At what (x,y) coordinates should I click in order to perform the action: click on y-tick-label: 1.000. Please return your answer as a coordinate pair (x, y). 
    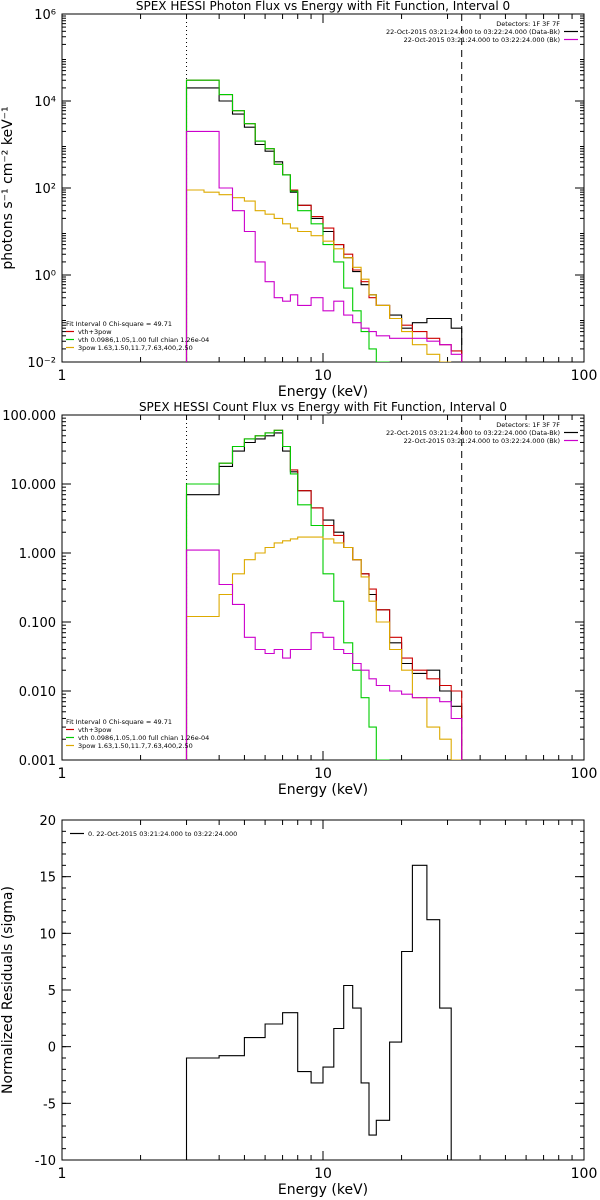
    Looking at the image, I should click on (37, 554).